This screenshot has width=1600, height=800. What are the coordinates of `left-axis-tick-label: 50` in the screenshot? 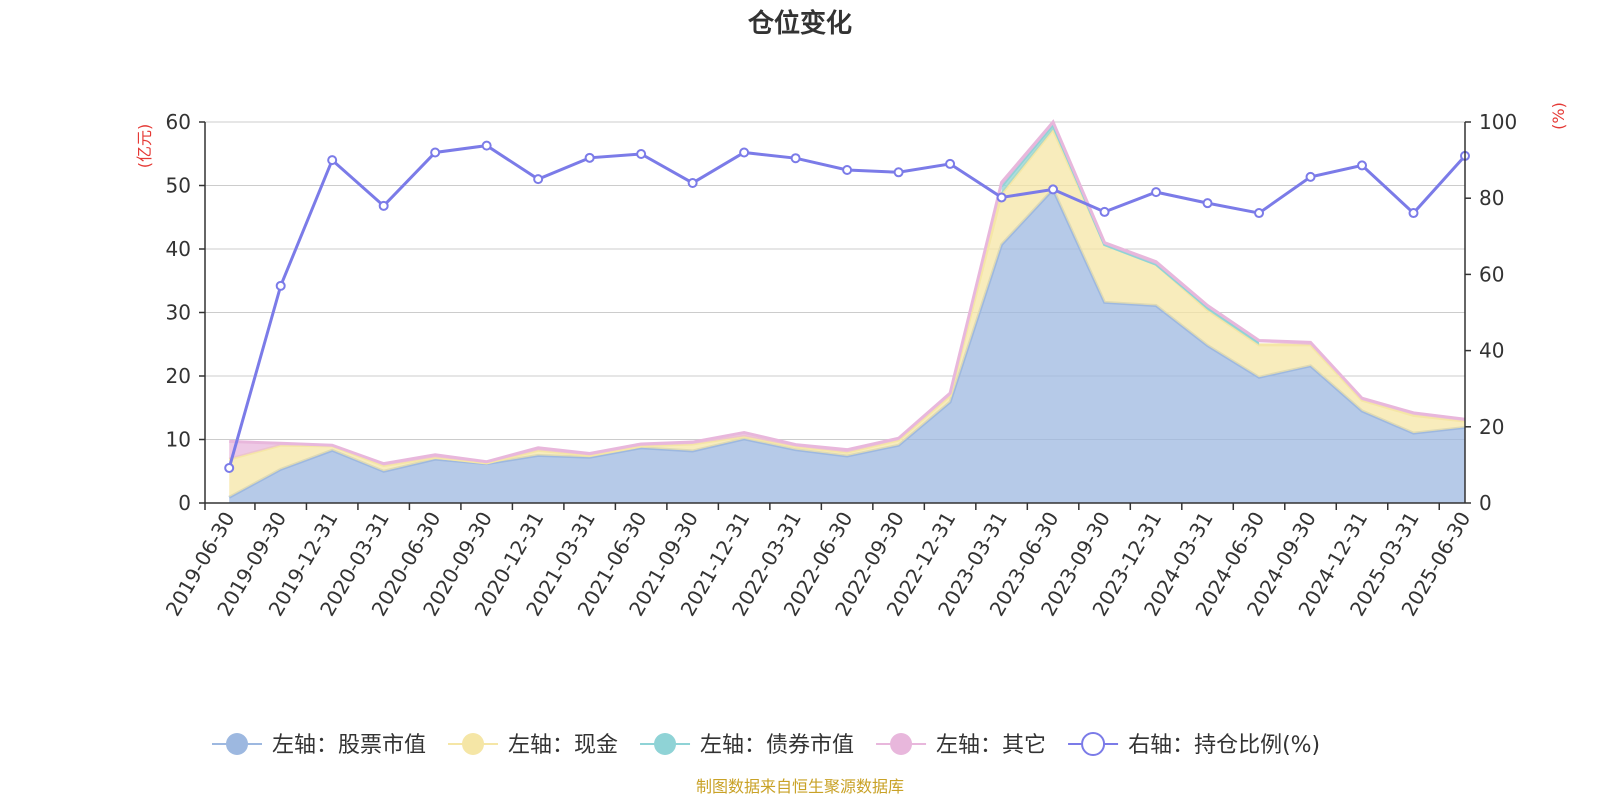 It's located at (178, 186).